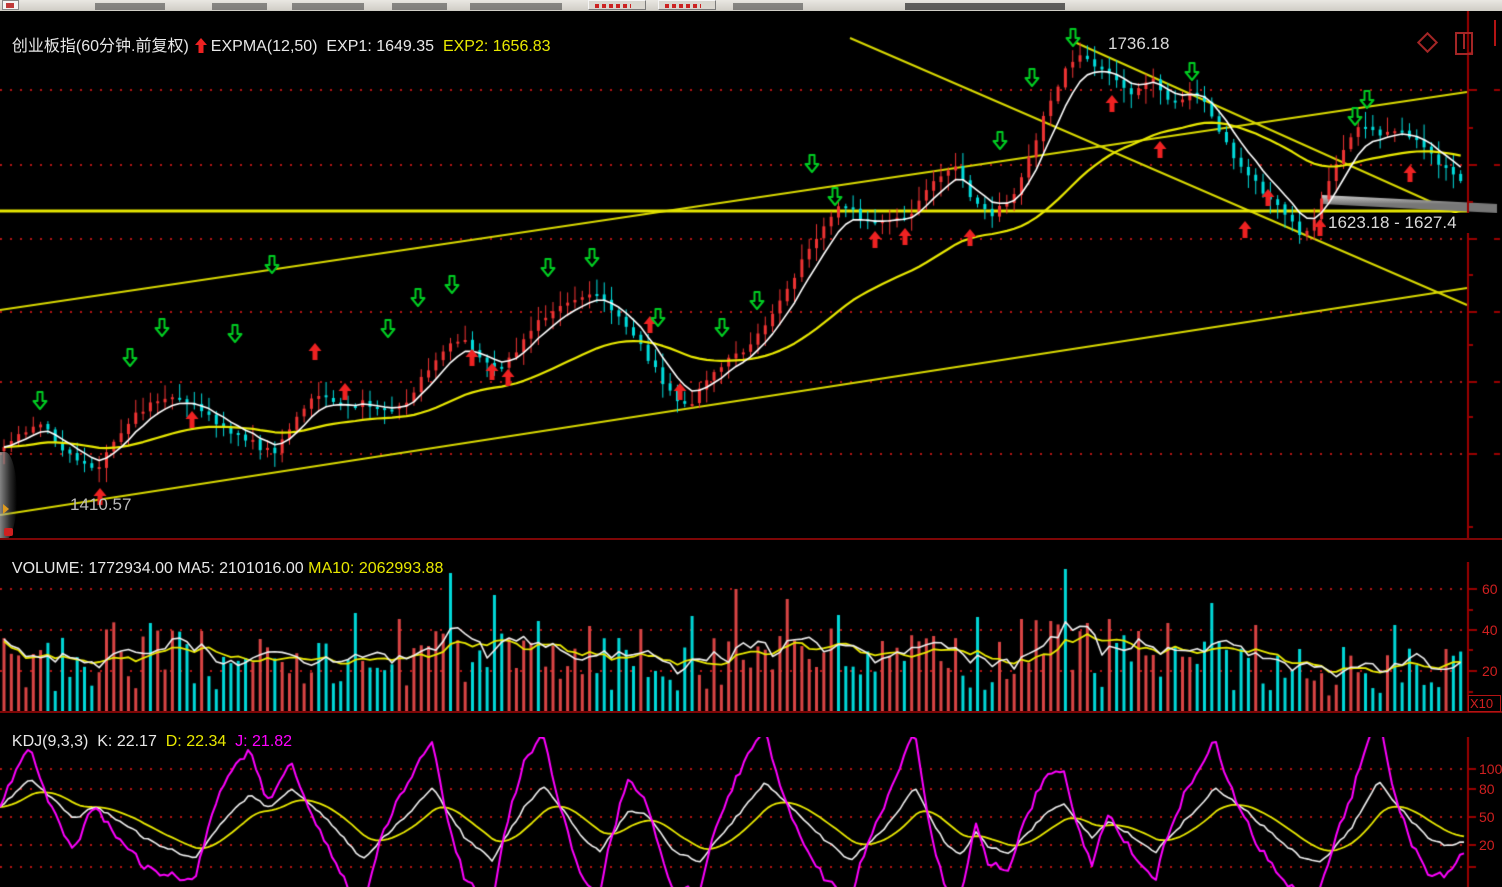  I want to click on volume-axis-20: 20, so click(1490, 671).